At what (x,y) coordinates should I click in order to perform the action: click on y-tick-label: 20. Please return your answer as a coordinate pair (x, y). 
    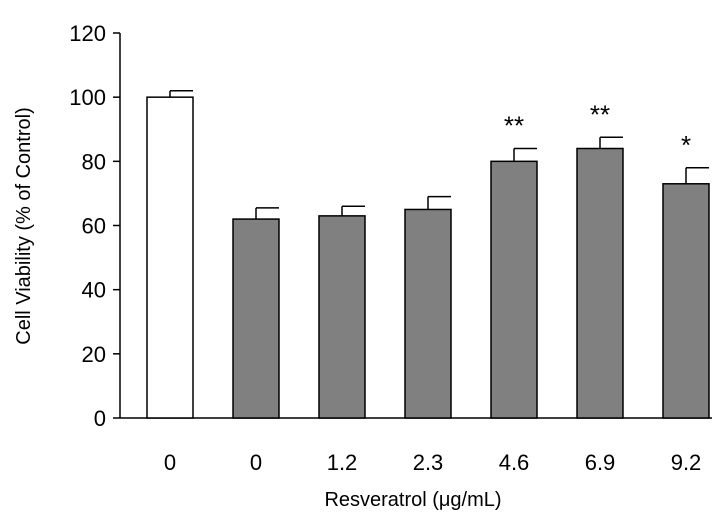
    Looking at the image, I should click on (94, 354).